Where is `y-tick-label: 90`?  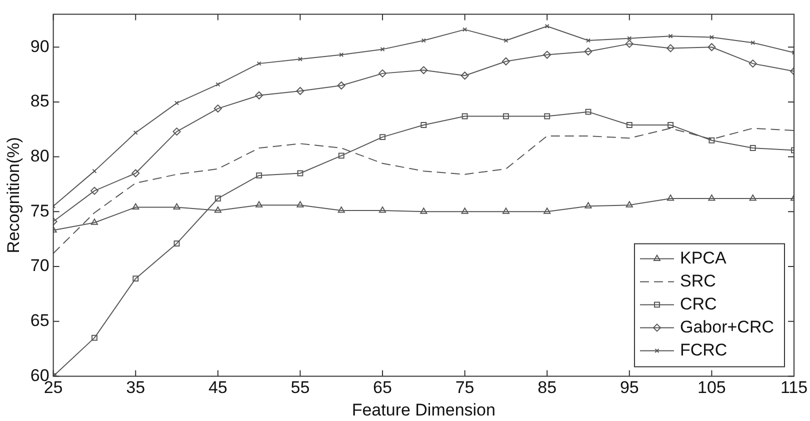
y-tick-label: 90 is located at coordinates (40, 46).